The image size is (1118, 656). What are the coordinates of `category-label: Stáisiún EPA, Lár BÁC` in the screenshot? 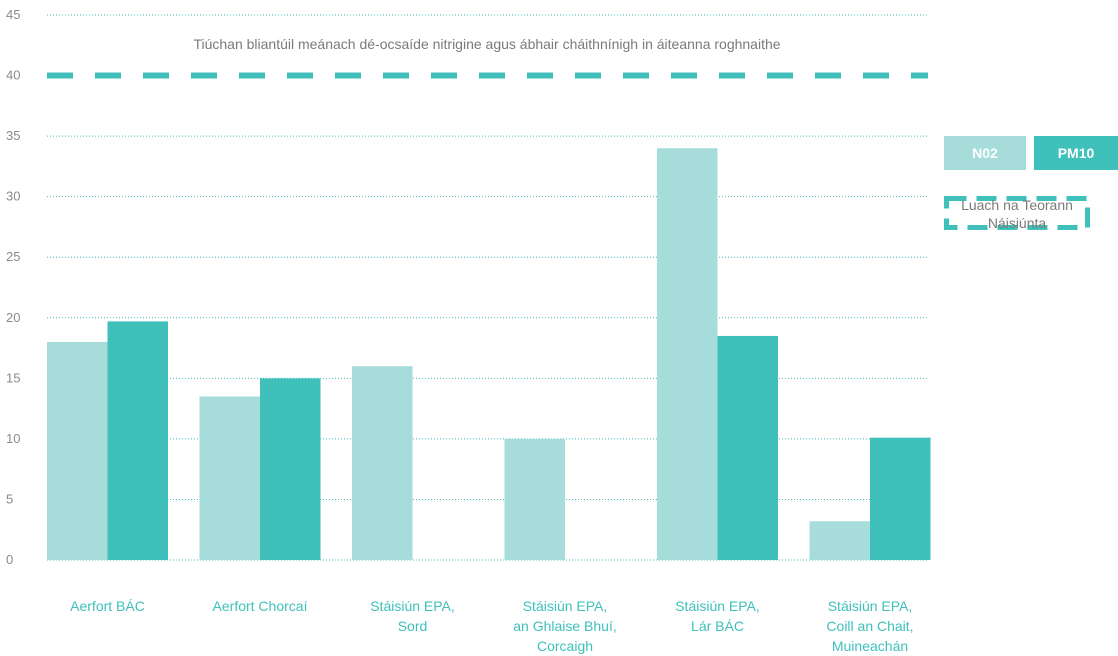 It's located at (717, 616).